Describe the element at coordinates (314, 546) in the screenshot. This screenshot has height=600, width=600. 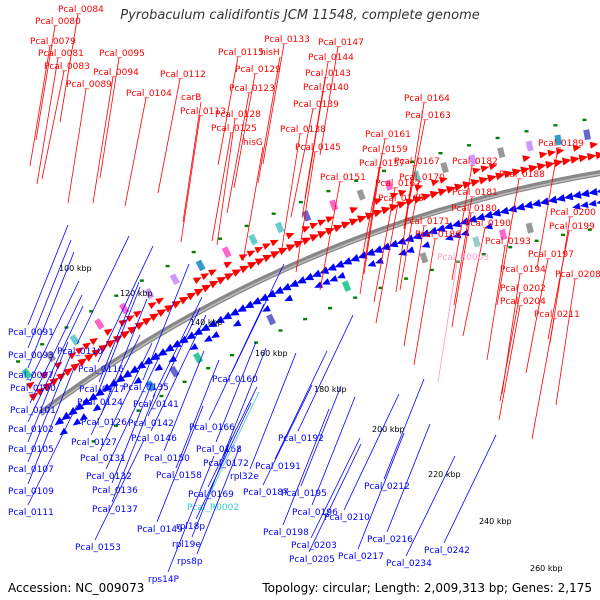
I see `gene-label: Pcal_0203` at that location.